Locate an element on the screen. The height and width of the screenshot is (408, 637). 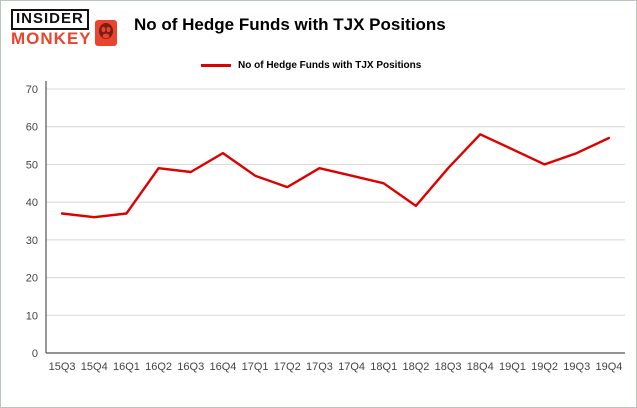
monkey-icon is located at coordinates (106, 35).